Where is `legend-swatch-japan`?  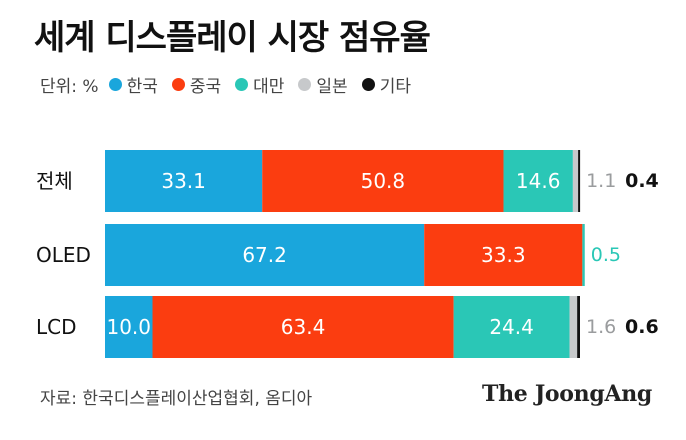 legend-swatch-japan is located at coordinates (305, 84).